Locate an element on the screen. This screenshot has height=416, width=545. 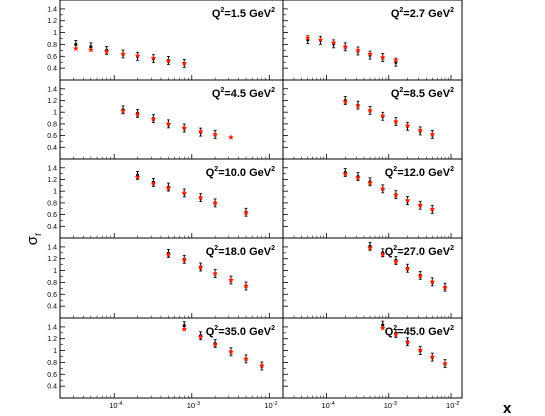
q2-value: =35.0 GeV is located at coordinates (245, 332).